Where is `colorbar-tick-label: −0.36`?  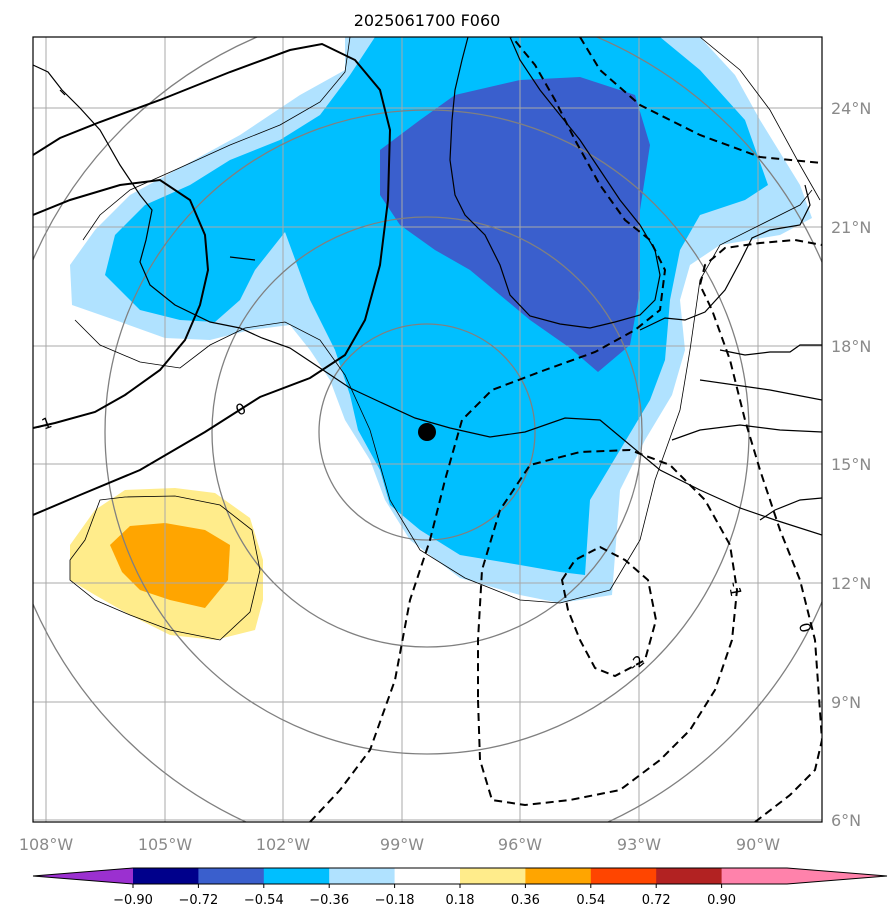
colorbar-tick-label: −0.36 is located at coordinates (329, 900).